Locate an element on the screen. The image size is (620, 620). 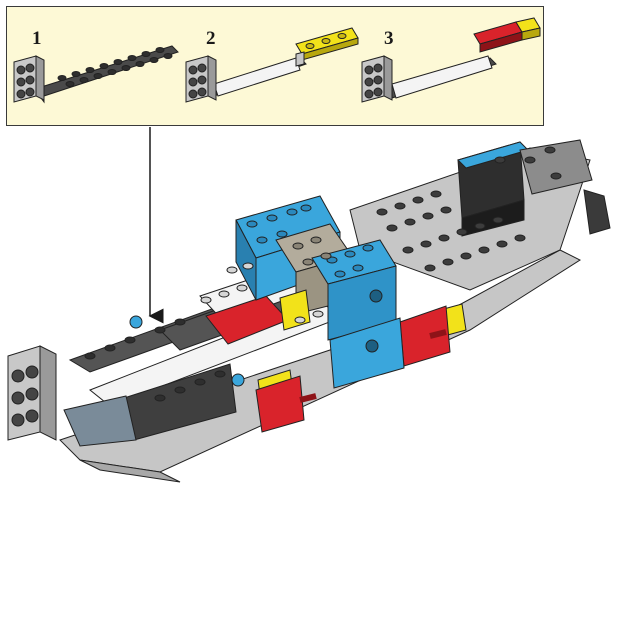
step-number-2: 2 is located at coordinates (211, 38).